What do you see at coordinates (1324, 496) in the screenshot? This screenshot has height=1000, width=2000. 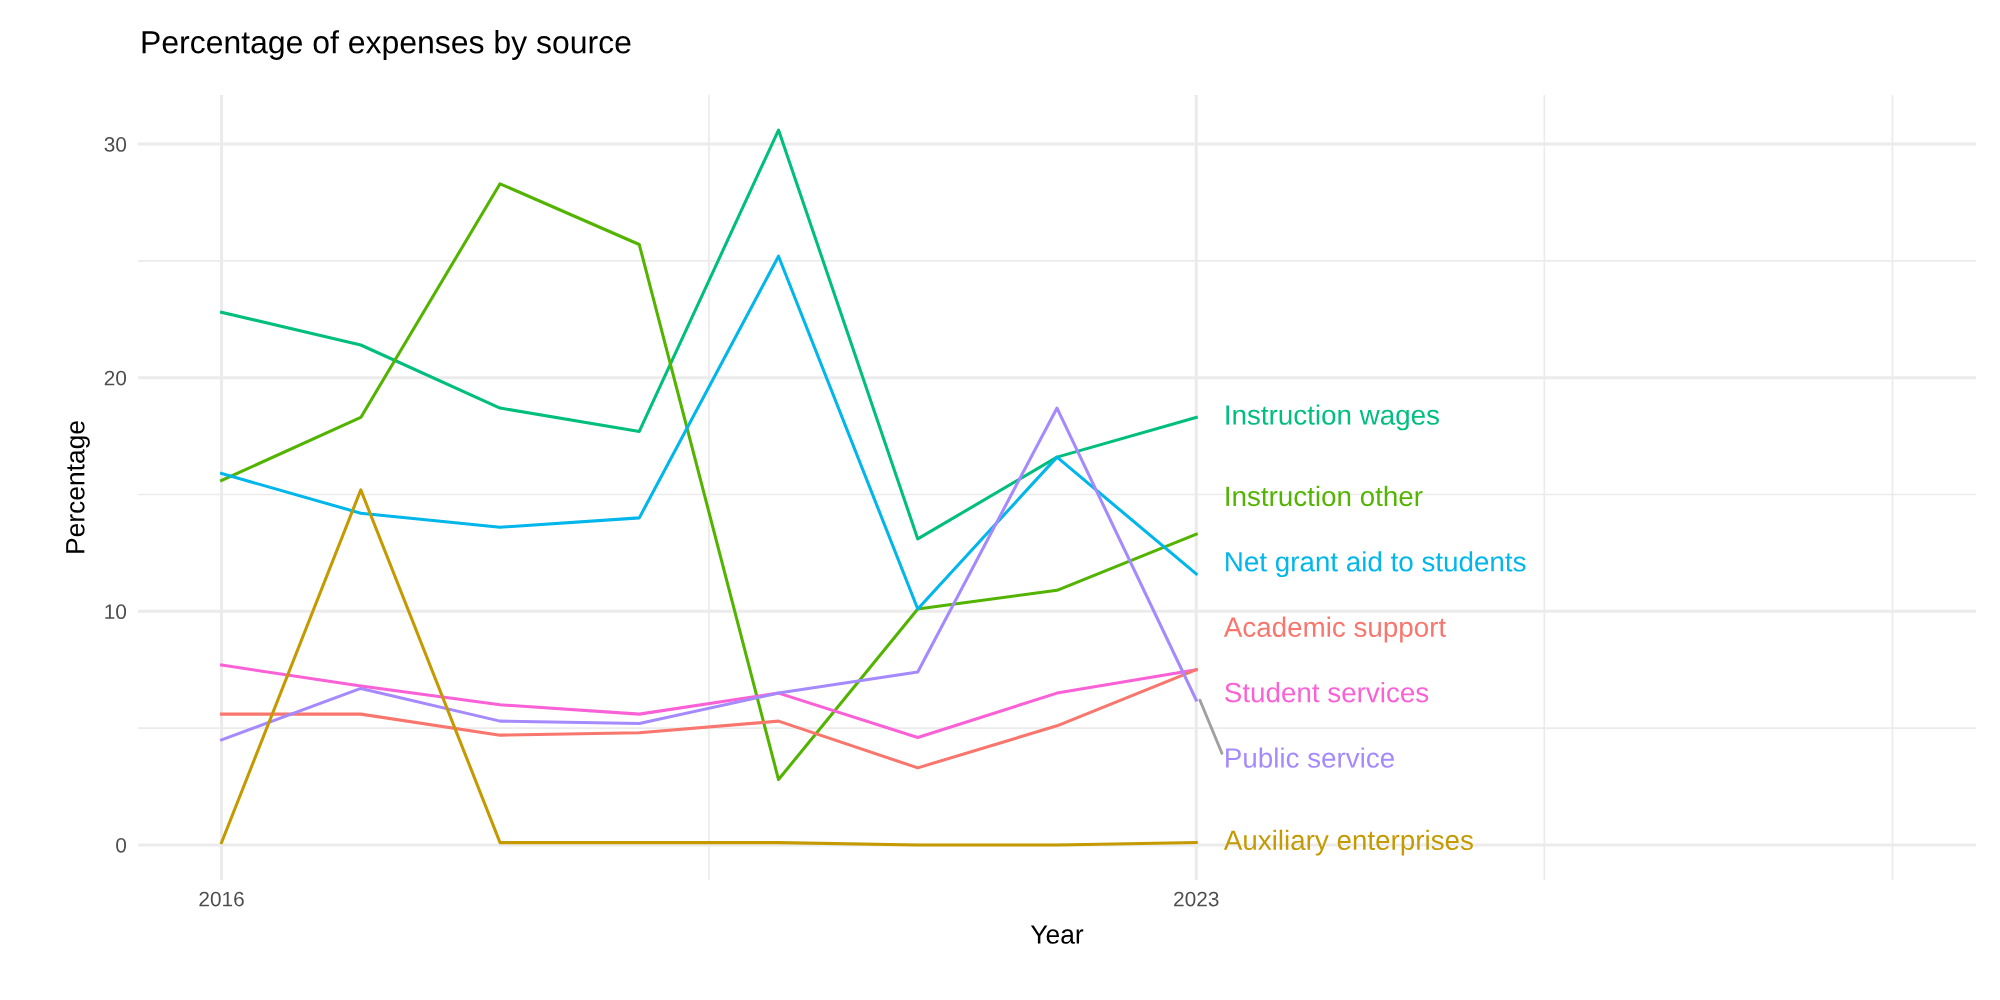 I see `series-label: Instruction other` at bounding box center [1324, 496].